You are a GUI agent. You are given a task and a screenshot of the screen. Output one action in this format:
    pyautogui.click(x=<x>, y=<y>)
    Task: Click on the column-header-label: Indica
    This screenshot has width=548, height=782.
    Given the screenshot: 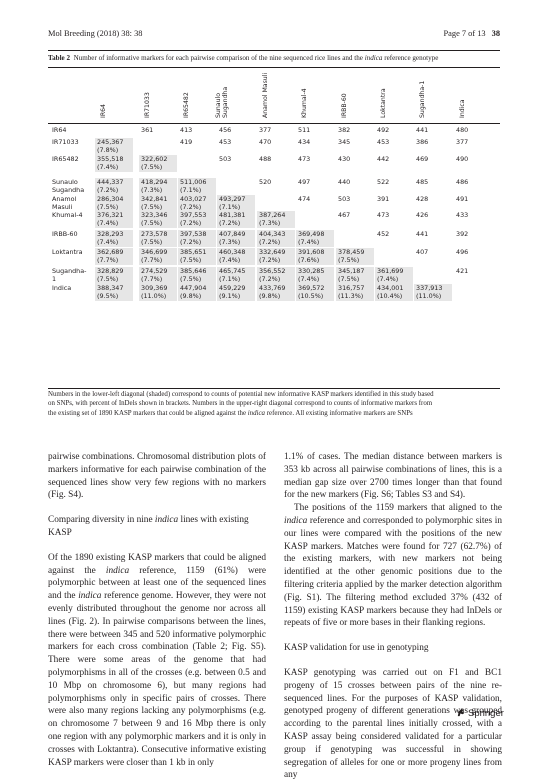 What is the action you would take?
    pyautogui.click(x=462, y=108)
    